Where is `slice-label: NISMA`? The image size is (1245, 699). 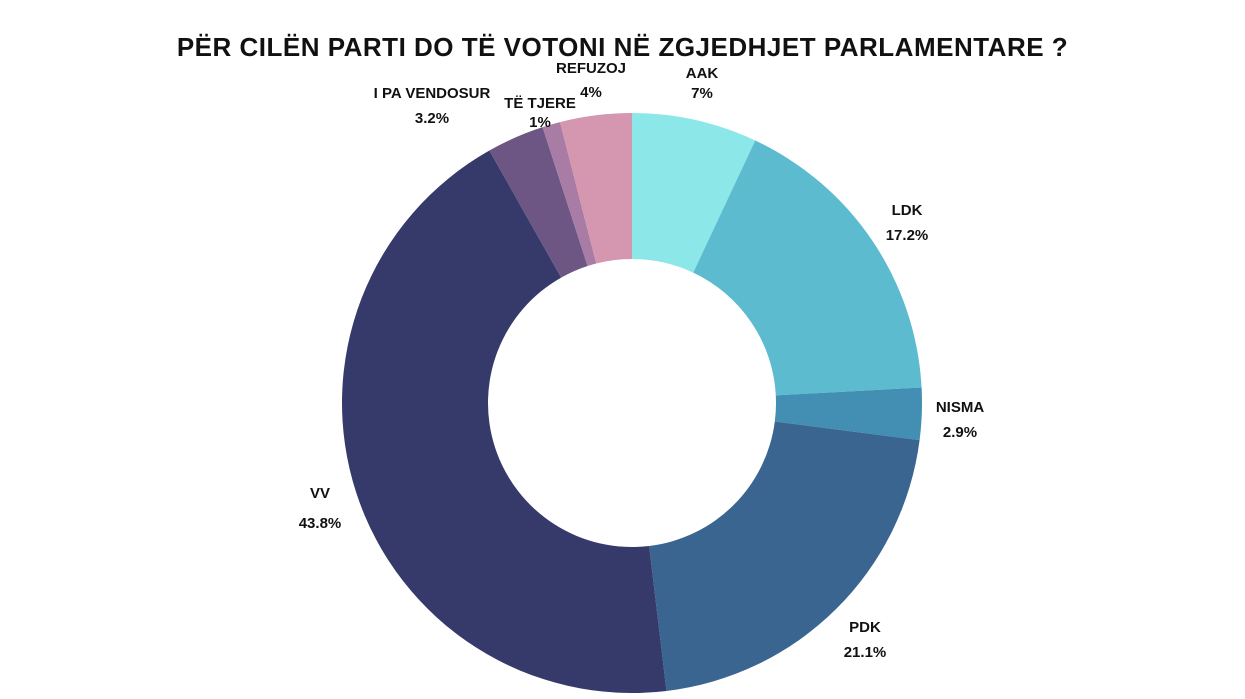
slice-label: NISMA is located at coordinates (960, 407).